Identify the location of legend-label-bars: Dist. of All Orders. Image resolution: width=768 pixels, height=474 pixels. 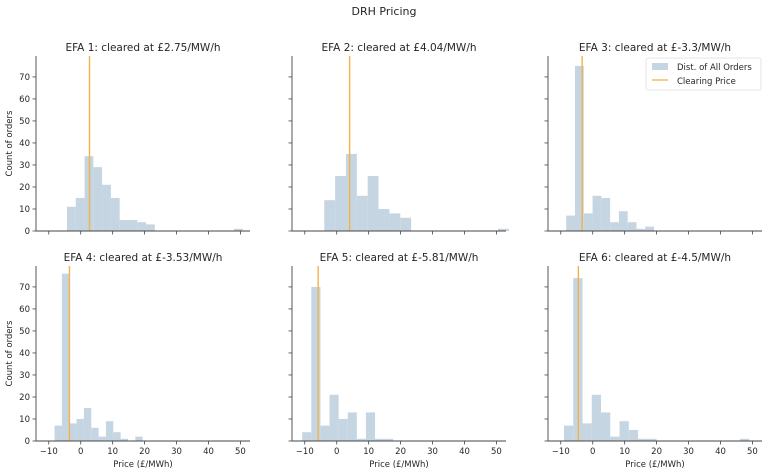
(714, 68).